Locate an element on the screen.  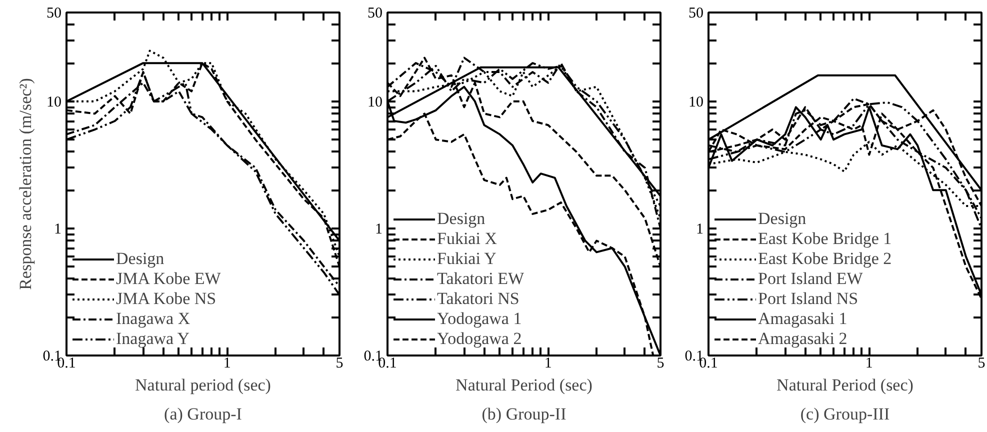
legend-label: Inagawa X is located at coordinates (153, 319).